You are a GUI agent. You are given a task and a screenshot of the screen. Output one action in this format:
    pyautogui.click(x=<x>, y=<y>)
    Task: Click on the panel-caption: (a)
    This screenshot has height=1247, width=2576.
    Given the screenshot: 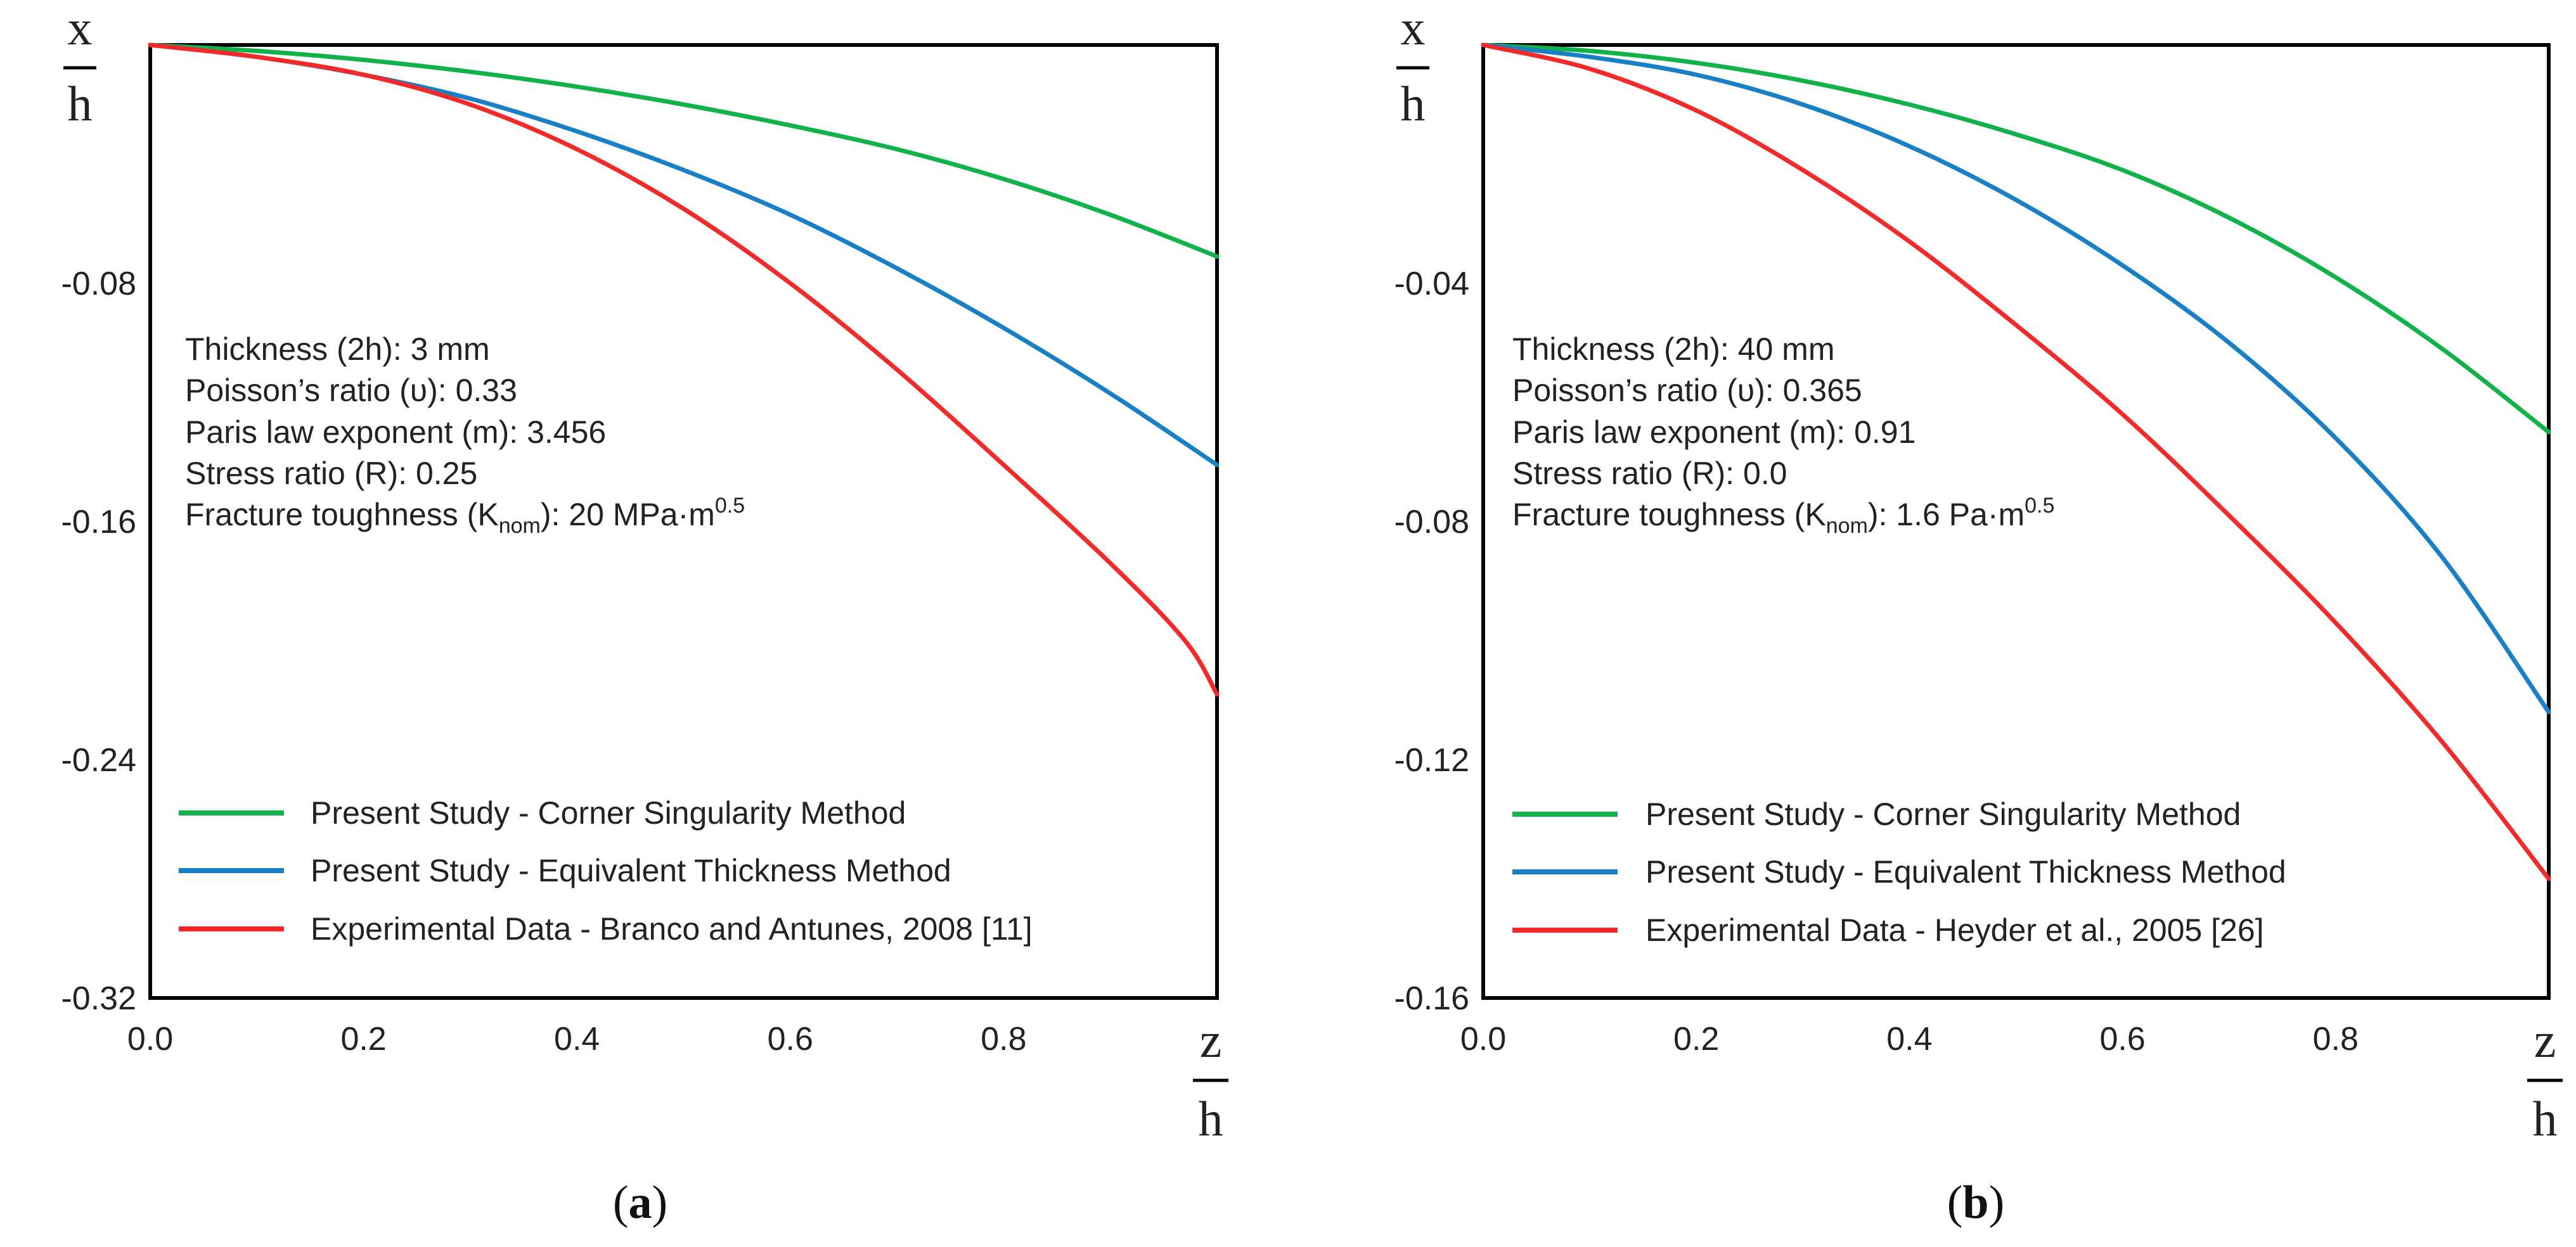 What is the action you would take?
    pyautogui.click(x=640, y=1203)
    